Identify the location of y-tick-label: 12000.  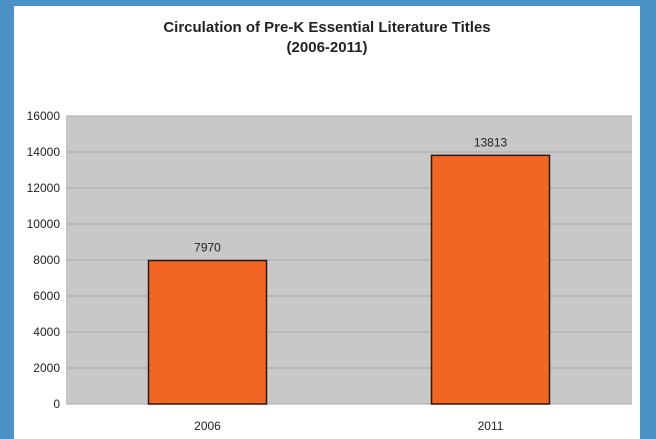
(44, 188).